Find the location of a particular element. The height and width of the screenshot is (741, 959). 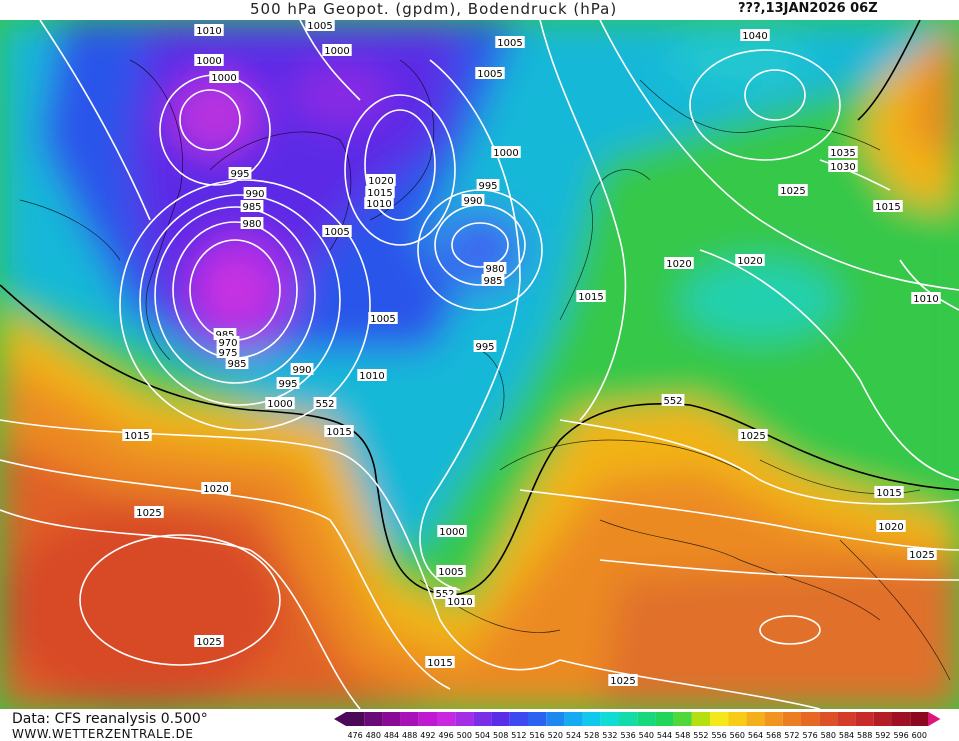

isobar-label: 1030 is located at coordinates (843, 166).